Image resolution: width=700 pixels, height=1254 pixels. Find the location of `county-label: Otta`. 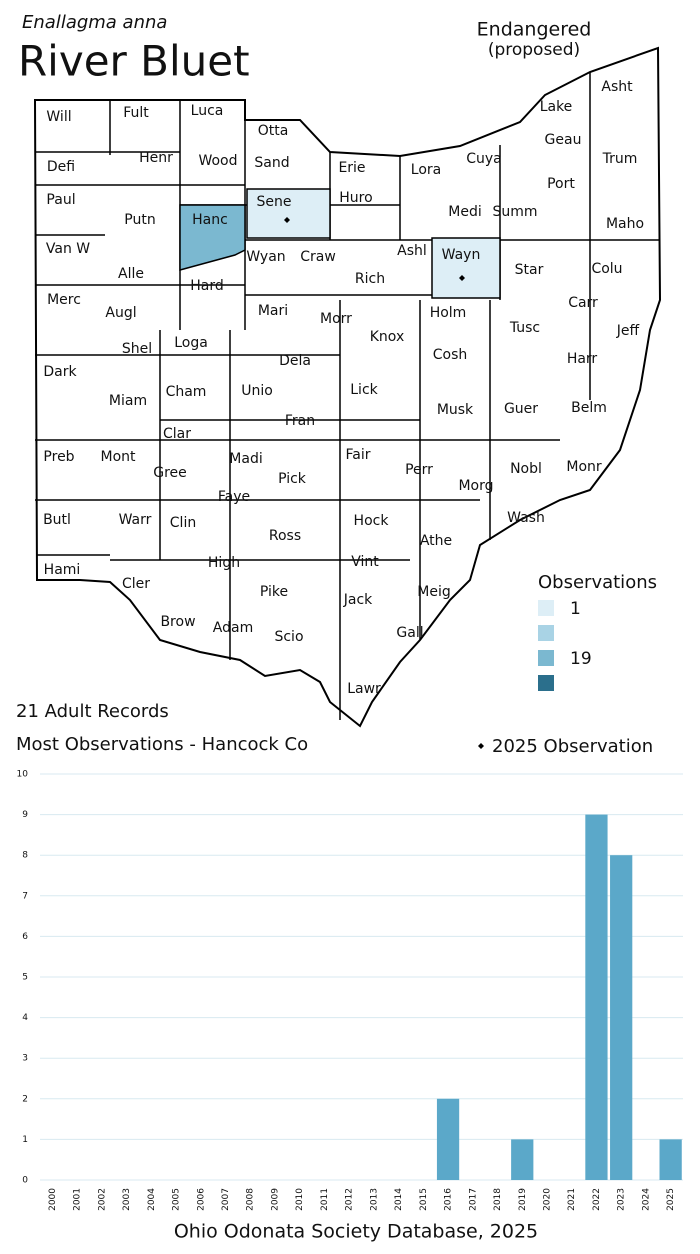

county-label: Otta is located at coordinates (273, 131).